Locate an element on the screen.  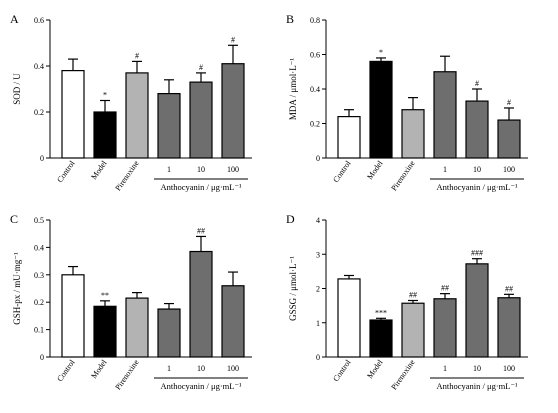
y-tick-label: 2 is located at coordinates (318, 289).